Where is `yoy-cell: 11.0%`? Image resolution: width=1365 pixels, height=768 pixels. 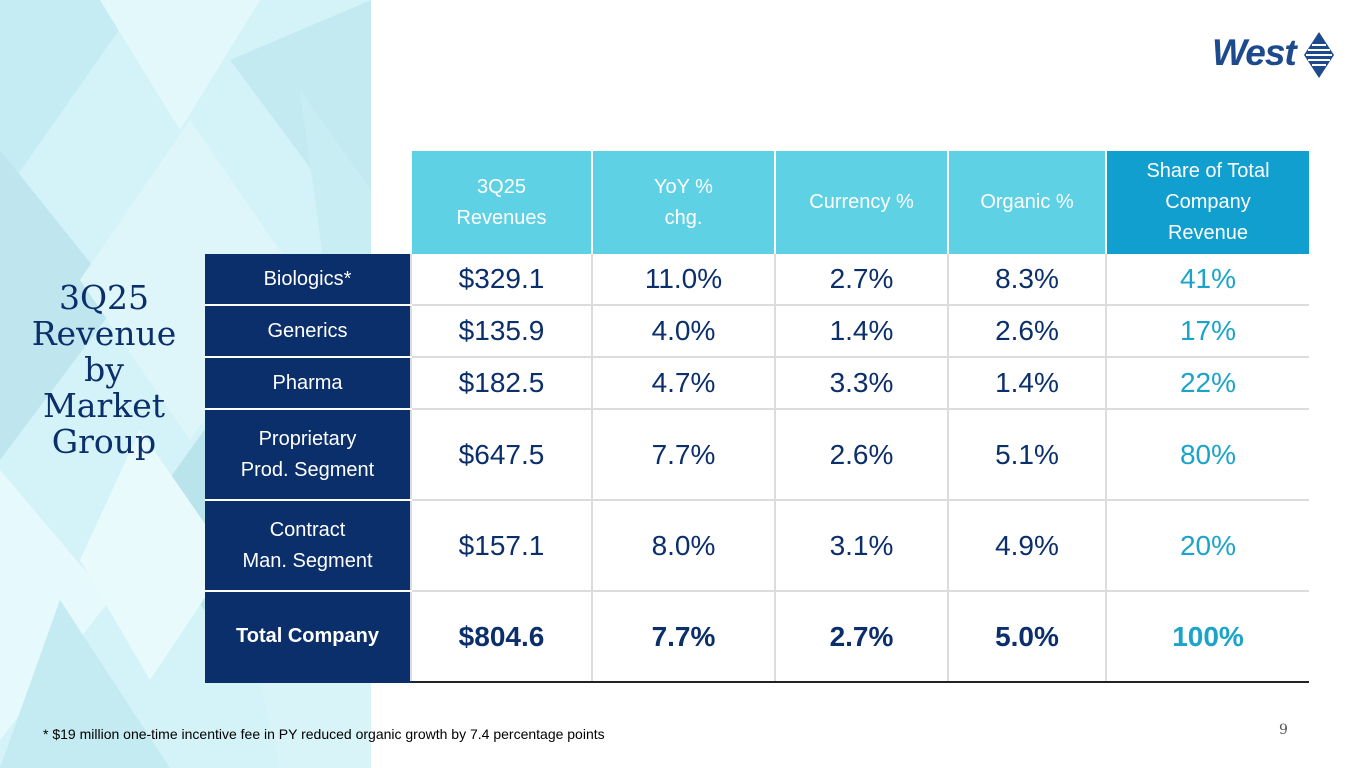
yoy-cell: 11.0% is located at coordinates (683, 280).